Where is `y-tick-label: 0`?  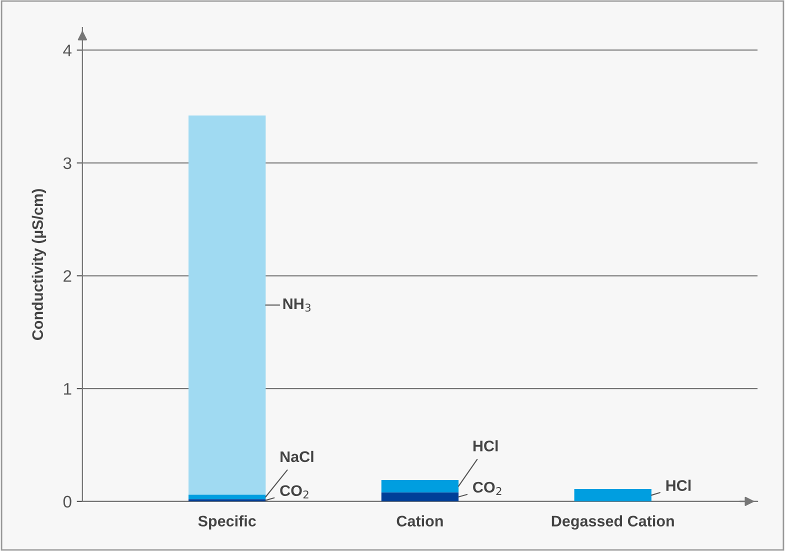 y-tick-label: 0 is located at coordinates (67, 502).